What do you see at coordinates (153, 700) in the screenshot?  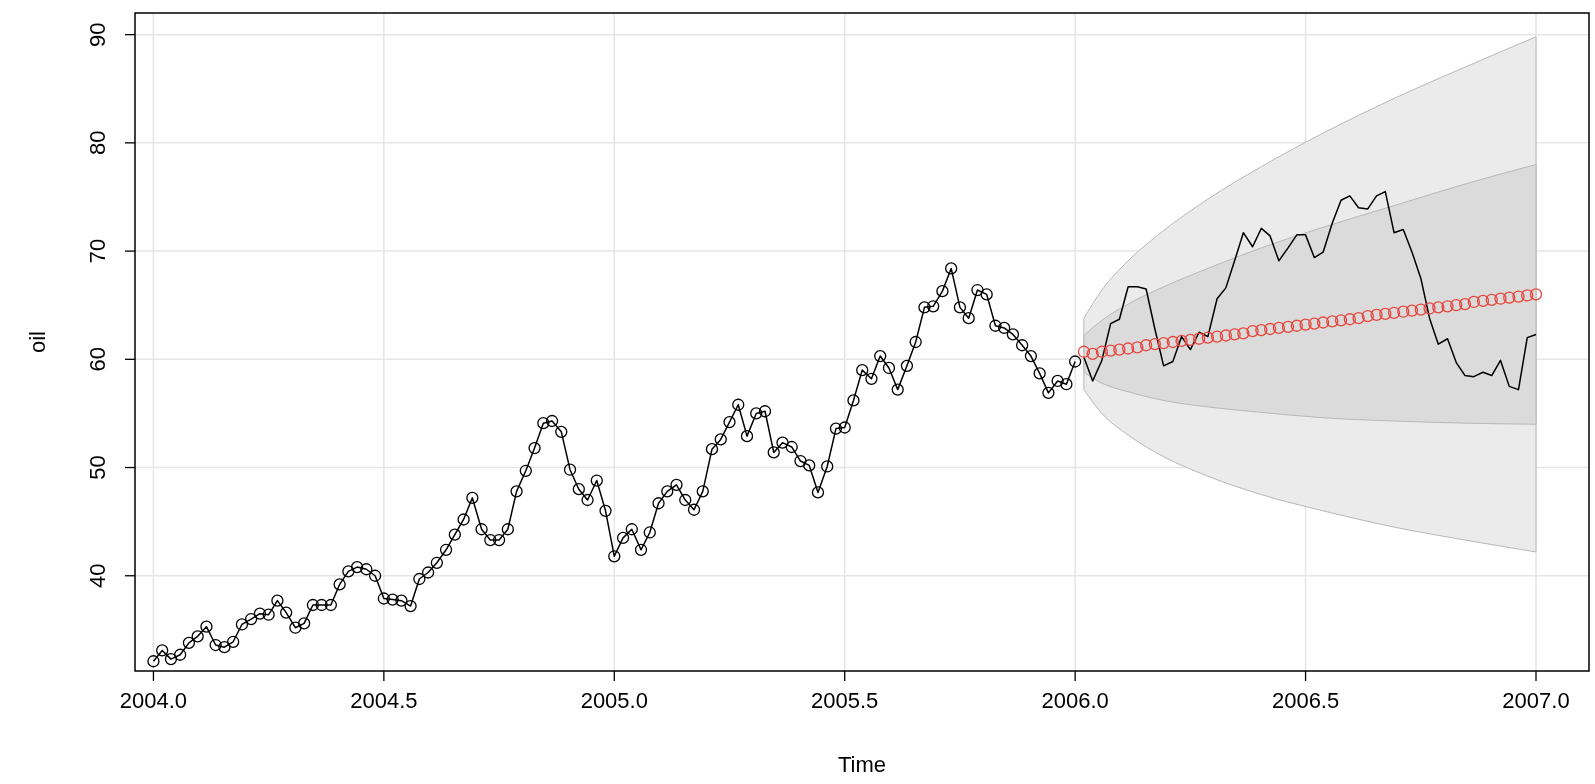 I see `x-tick-label: 2004.0` at bounding box center [153, 700].